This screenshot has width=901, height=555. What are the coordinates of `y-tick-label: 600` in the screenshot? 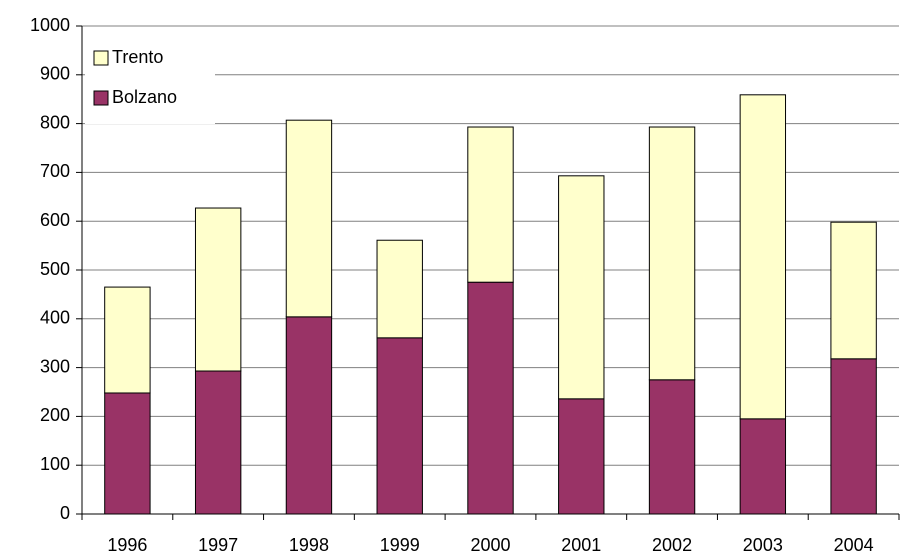 It's located at (55, 220).